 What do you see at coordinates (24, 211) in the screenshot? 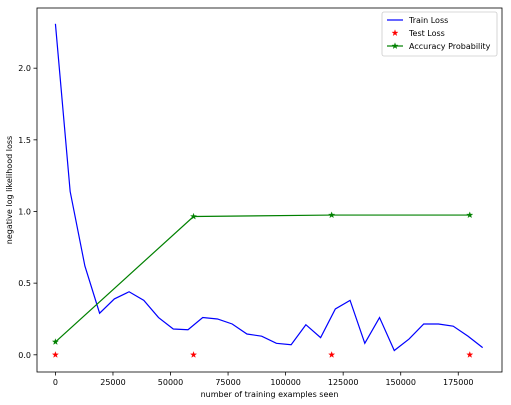
I see `y-tick-label: 1.0` at bounding box center [24, 211].